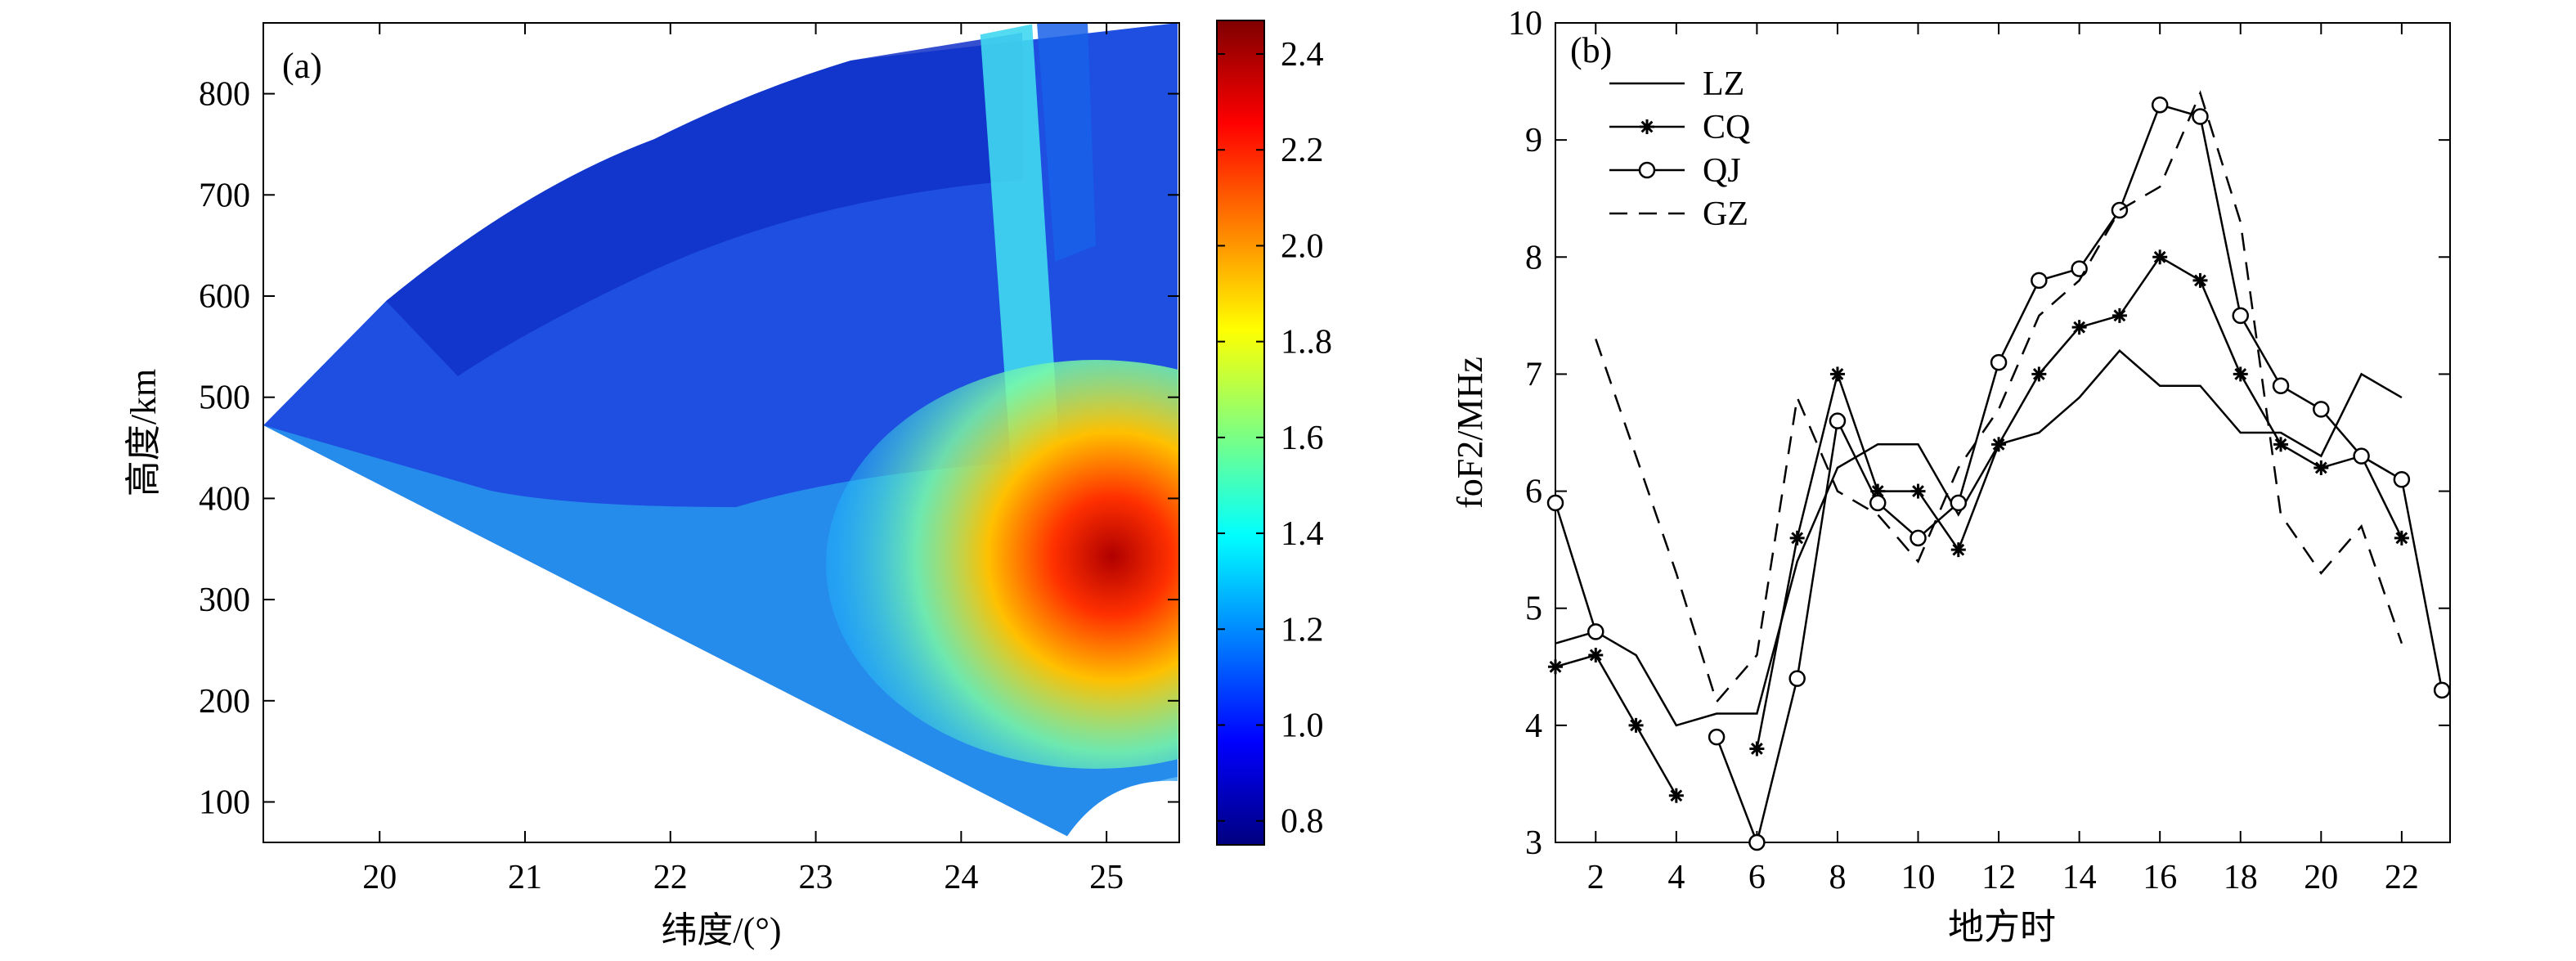  What do you see at coordinates (1647, 170) in the screenshot?
I see `legend-qj-marker` at bounding box center [1647, 170].